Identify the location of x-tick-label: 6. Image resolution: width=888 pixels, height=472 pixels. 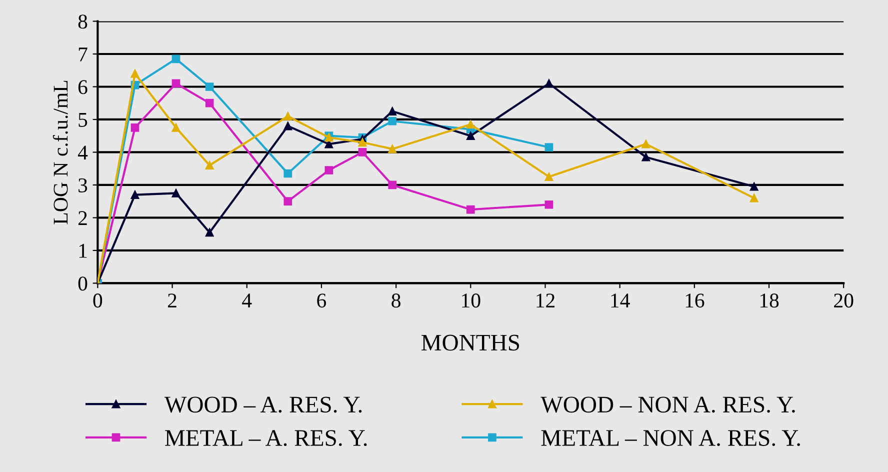
(321, 301).